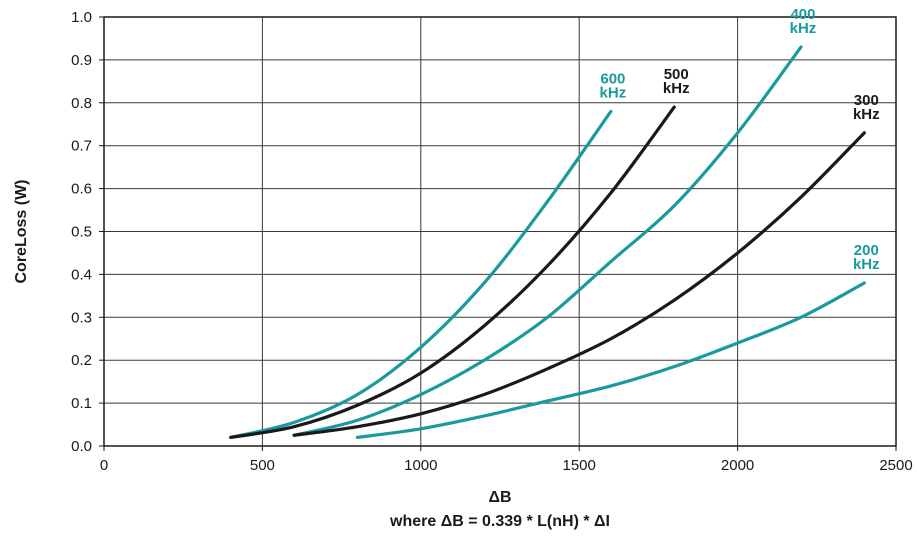  What do you see at coordinates (895, 465) in the screenshot?
I see `x-tick-label: 2500` at bounding box center [895, 465].